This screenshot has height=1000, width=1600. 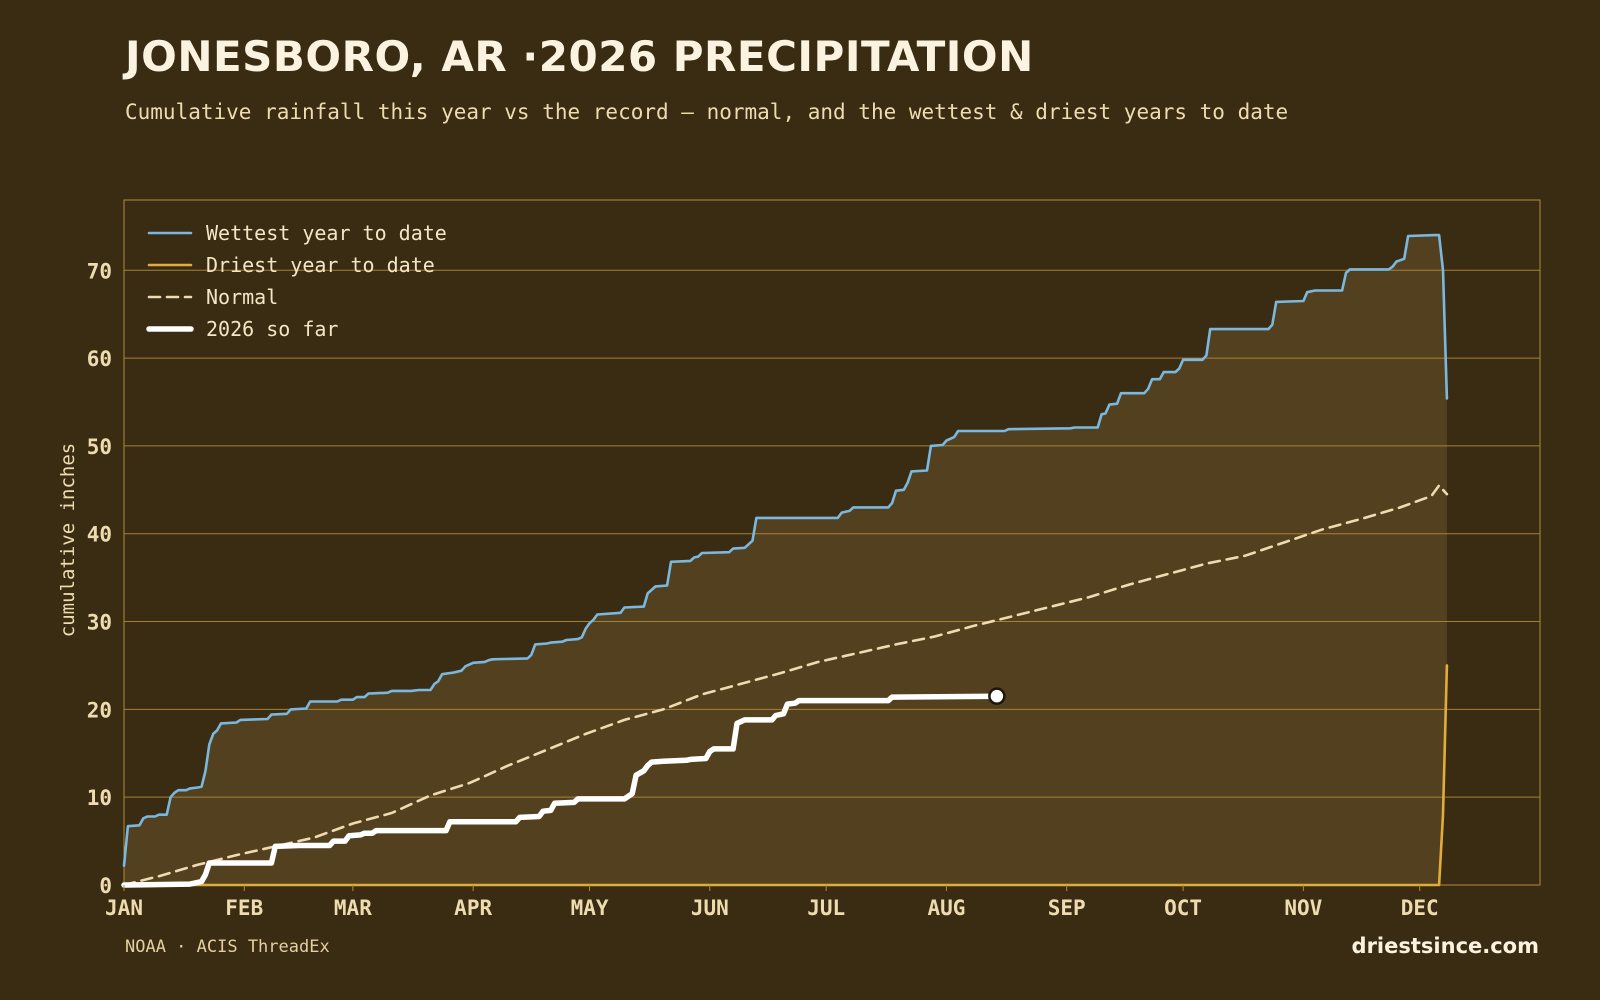 What do you see at coordinates (353, 908) in the screenshot?
I see `x-tick-label: MAR` at bounding box center [353, 908].